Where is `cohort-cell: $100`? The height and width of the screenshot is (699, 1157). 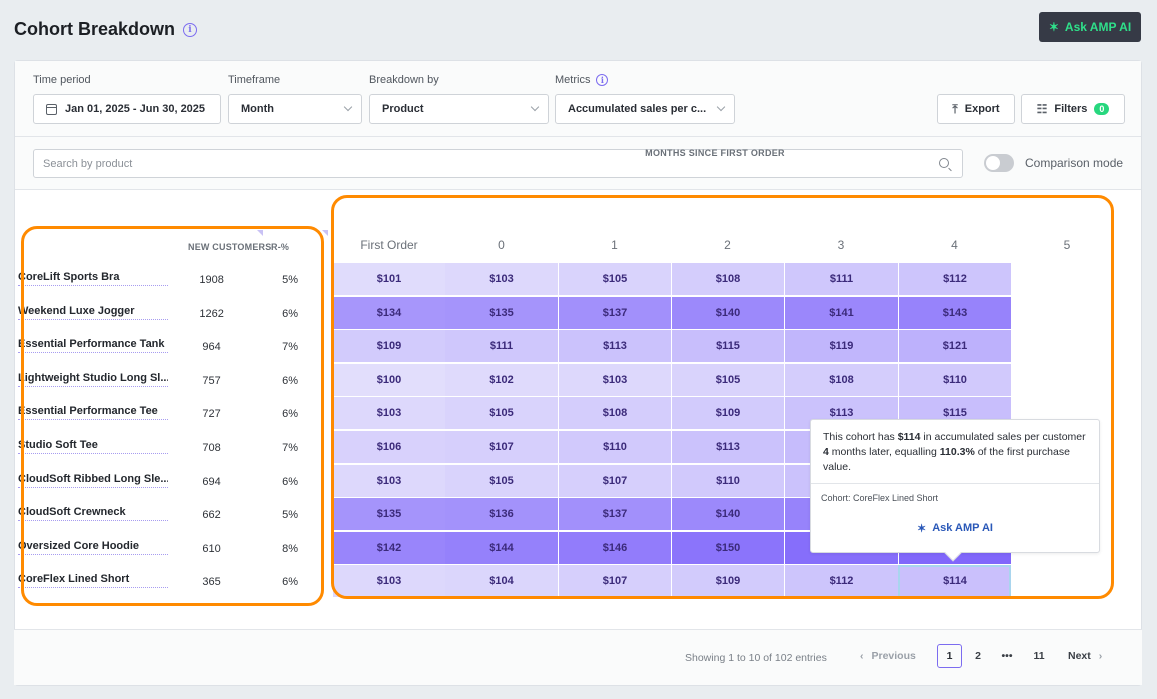 cohort-cell: $100 is located at coordinates (389, 380).